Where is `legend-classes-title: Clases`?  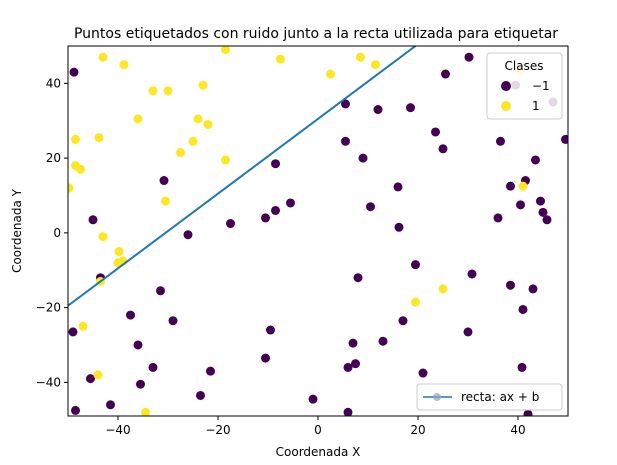
legend-classes-title: Clases is located at coordinates (524, 66).